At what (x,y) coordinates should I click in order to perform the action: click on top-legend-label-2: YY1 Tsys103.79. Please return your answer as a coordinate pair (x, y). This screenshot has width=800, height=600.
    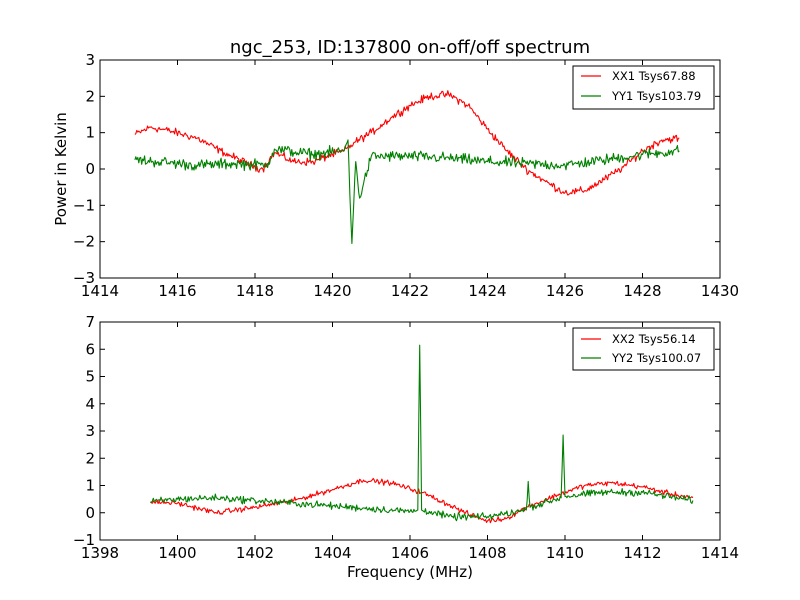
    Looking at the image, I should click on (656, 96).